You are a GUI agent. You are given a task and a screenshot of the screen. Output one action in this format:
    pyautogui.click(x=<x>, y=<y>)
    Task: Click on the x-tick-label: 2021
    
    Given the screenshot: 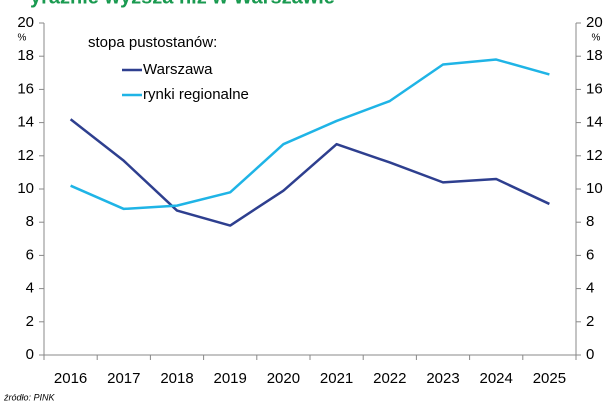 What is the action you would take?
    pyautogui.click(x=336, y=378)
    